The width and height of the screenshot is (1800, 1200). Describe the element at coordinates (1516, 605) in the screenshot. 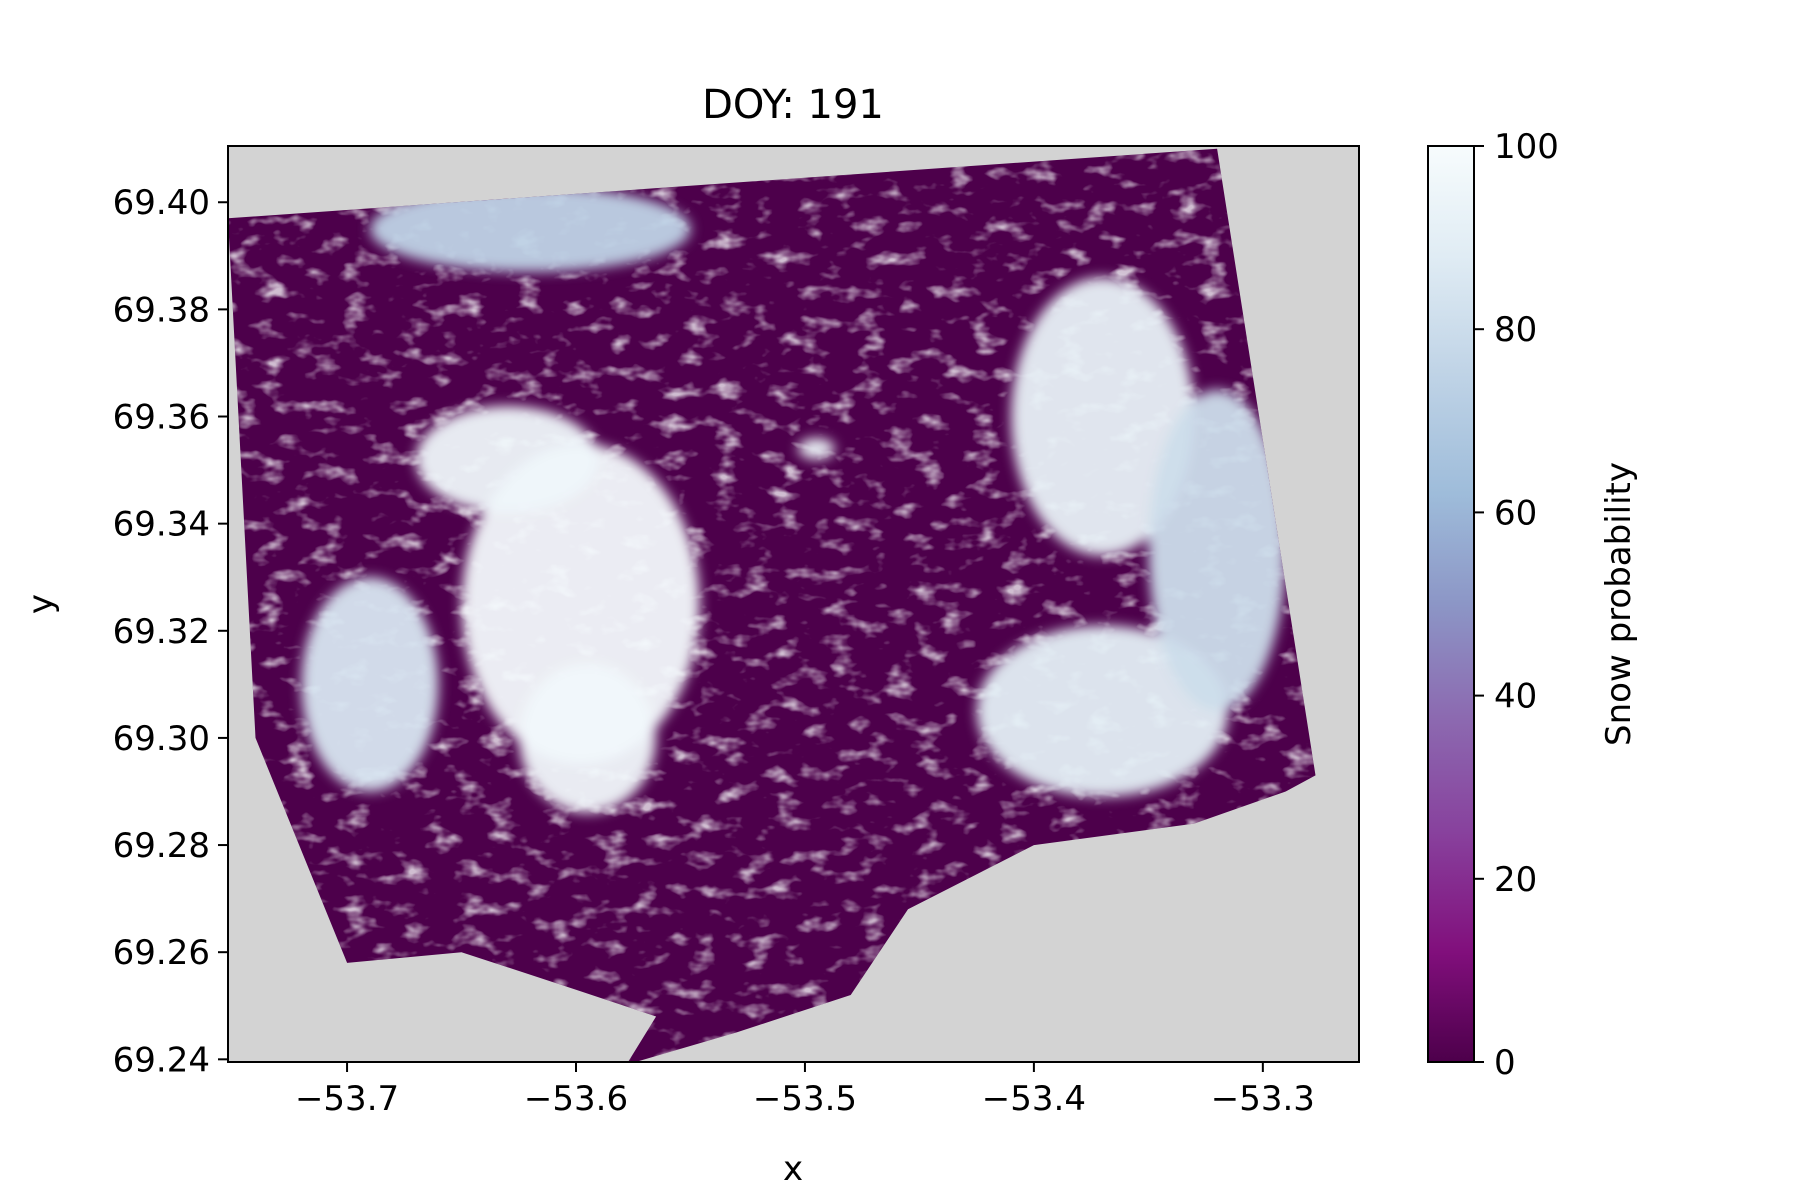

I see `colorbar-ticks: 0 20 40 60 80 100` at that location.